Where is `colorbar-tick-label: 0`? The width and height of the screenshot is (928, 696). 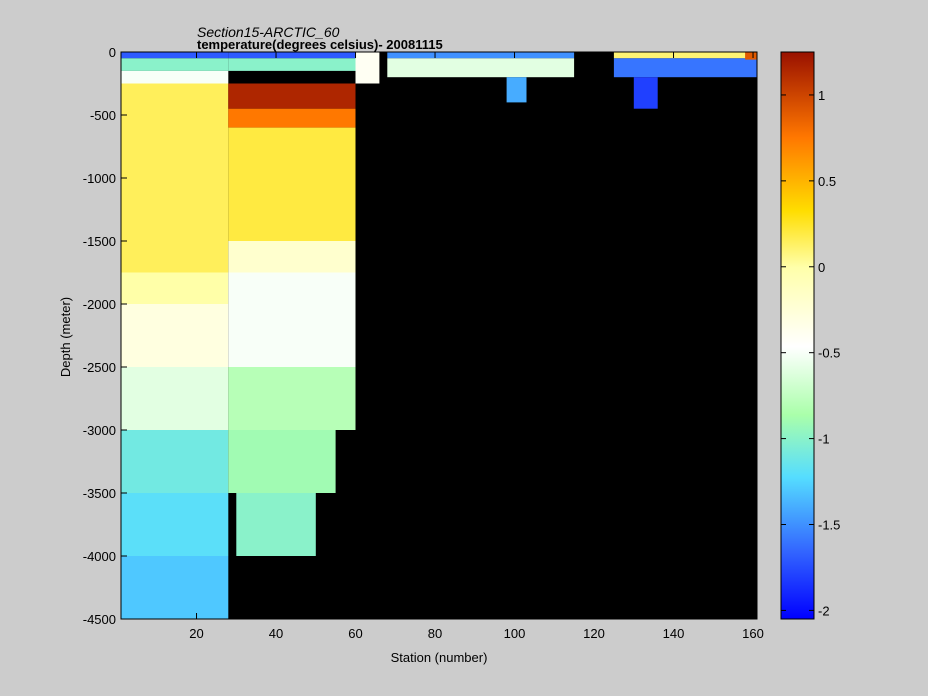 colorbar-tick-label: 0 is located at coordinates (821, 267).